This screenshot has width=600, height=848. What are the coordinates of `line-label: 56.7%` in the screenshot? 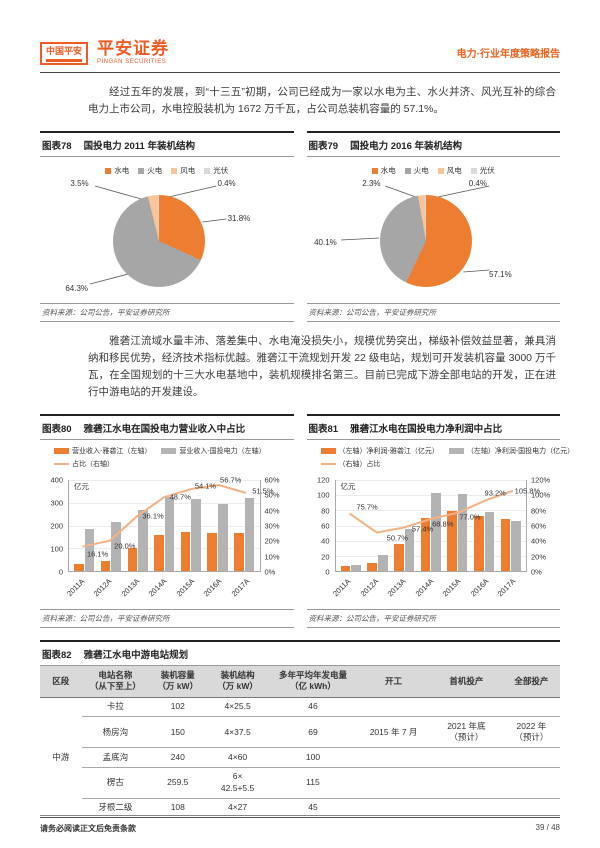 It's located at (231, 480).